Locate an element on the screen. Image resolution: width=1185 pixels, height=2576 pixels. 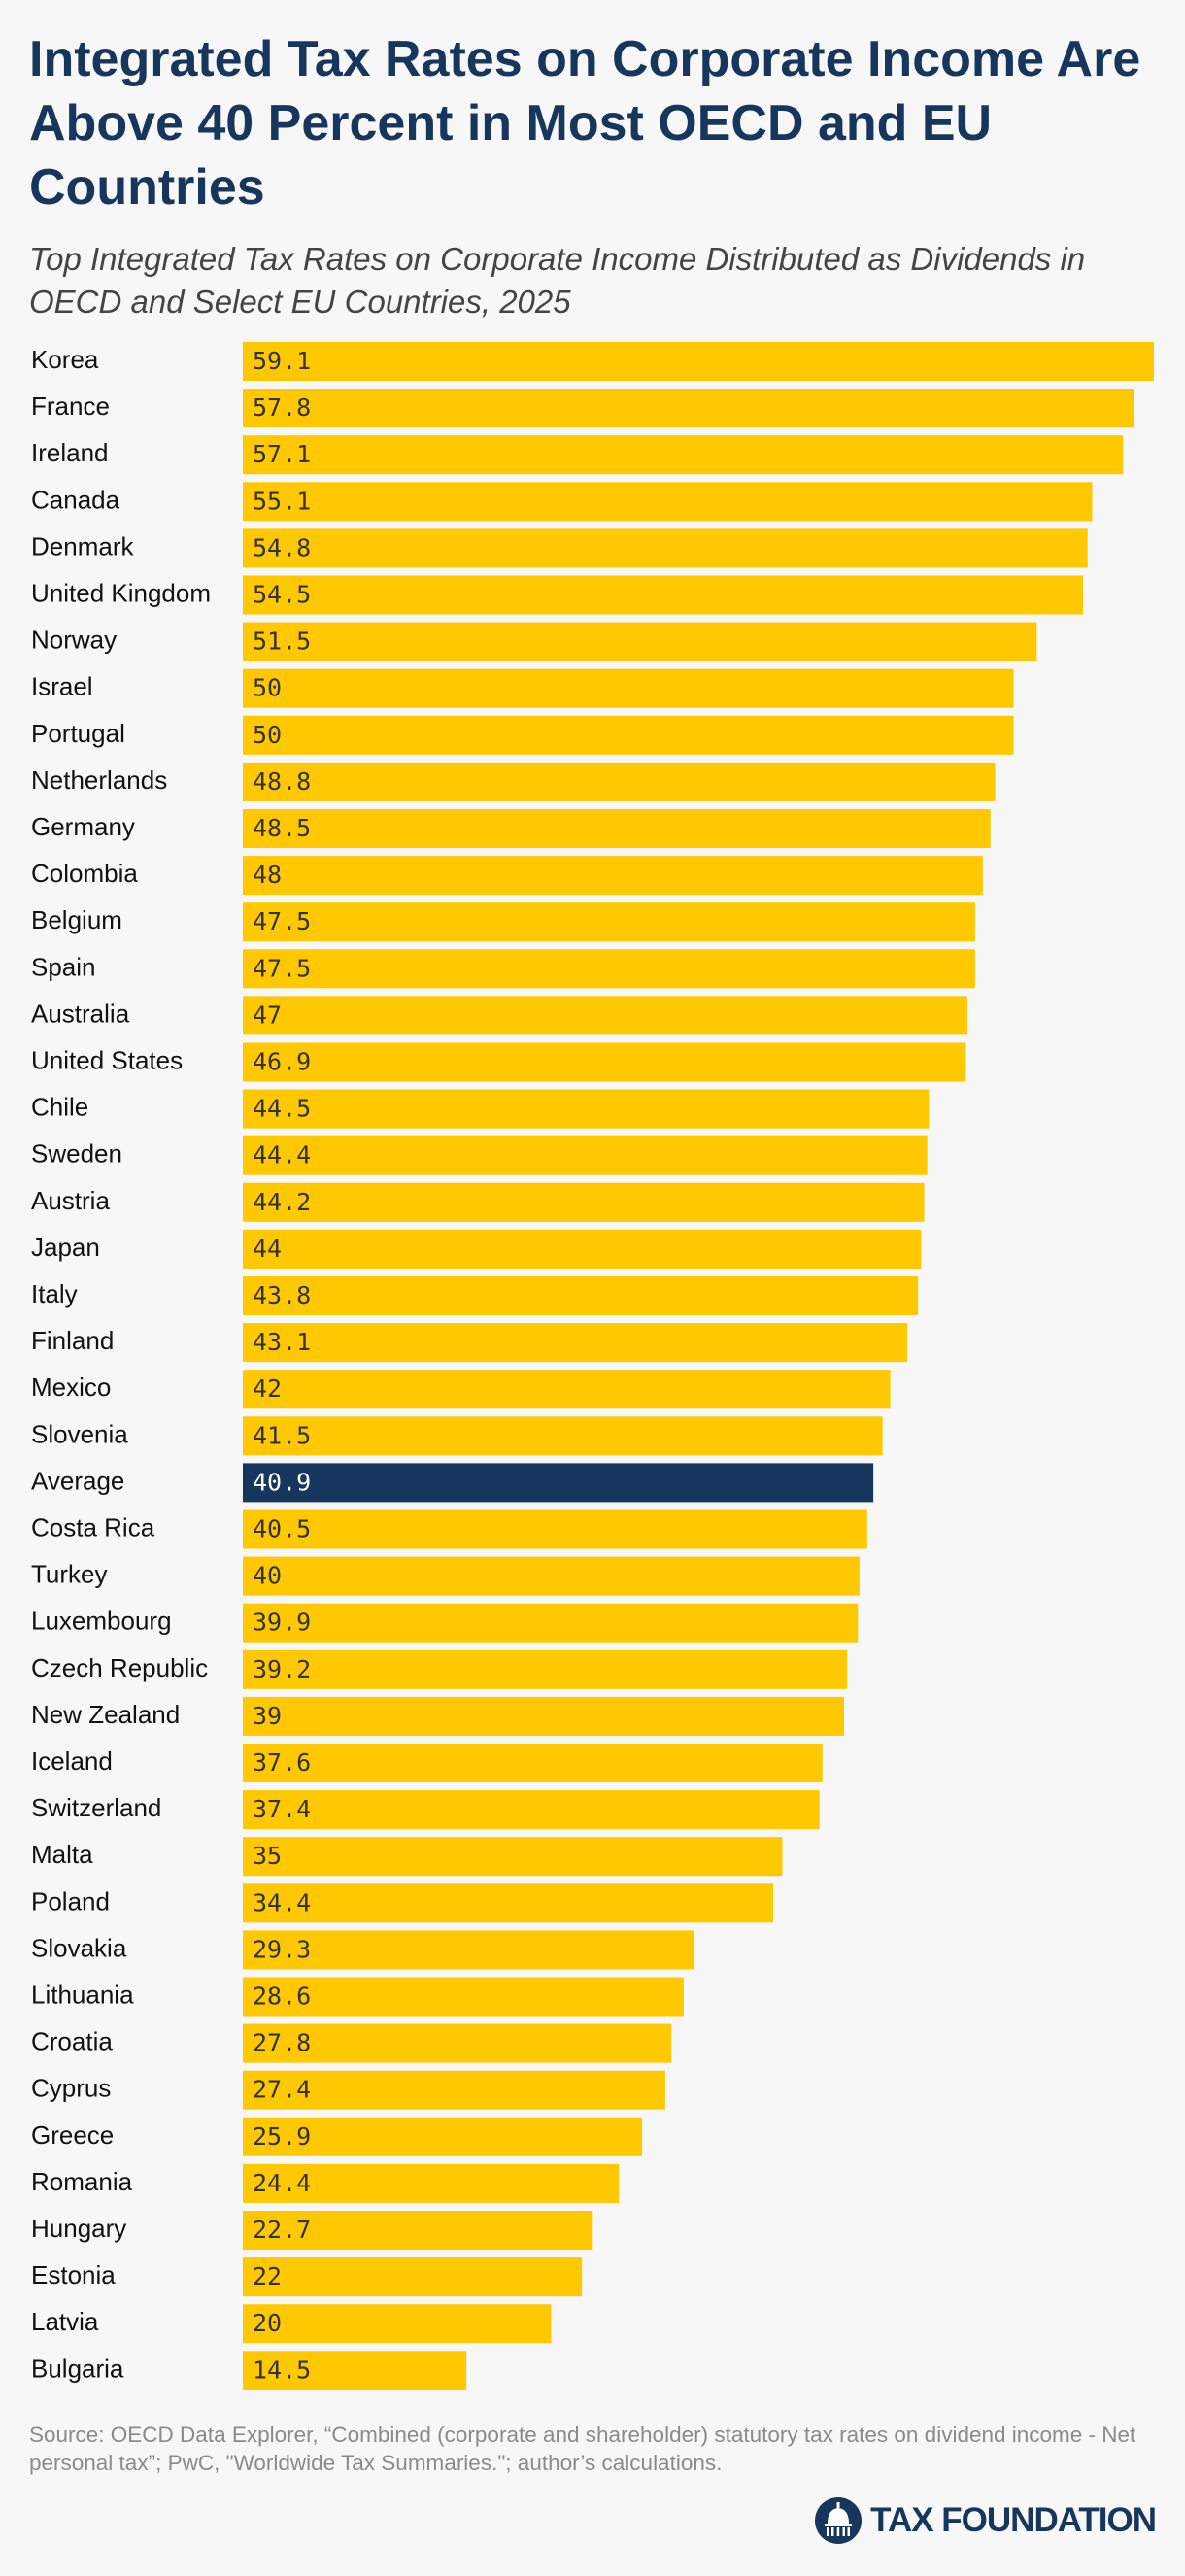
category-label: Hungary is located at coordinates (79, 2228).